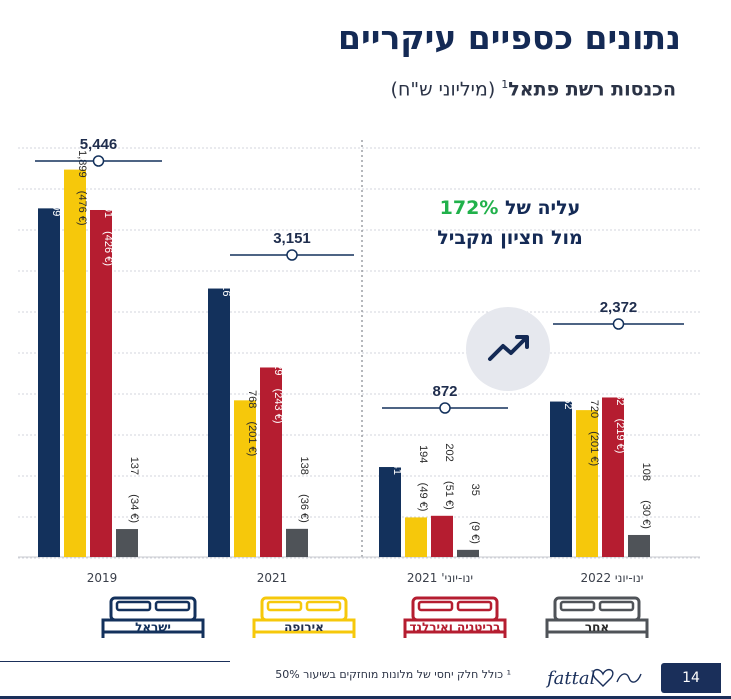 This screenshot has width=731, height=699. I want to click on legend-bed-icon: בריטניה ואירלנד, so click(455, 617).